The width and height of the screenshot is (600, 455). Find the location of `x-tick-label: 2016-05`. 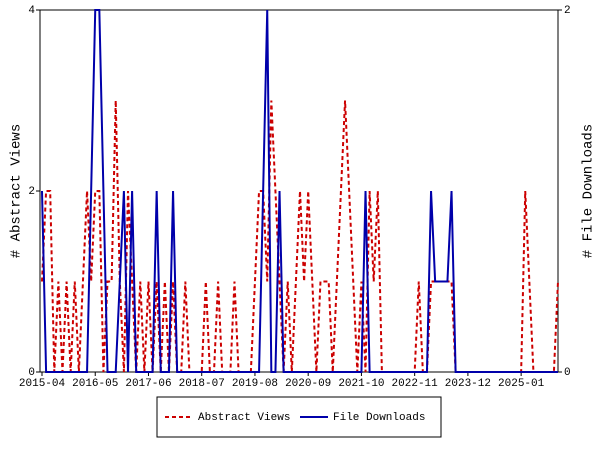

x-tick-label: 2016-05 is located at coordinates (95, 384).